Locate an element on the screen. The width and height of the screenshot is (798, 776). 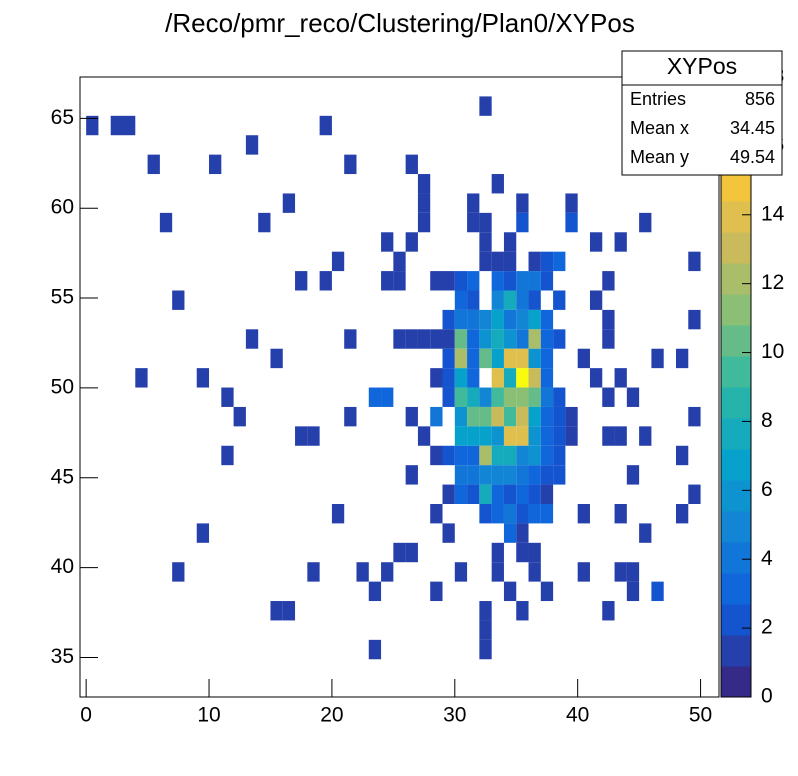
x-tick-label: 40 is located at coordinates (577, 715).